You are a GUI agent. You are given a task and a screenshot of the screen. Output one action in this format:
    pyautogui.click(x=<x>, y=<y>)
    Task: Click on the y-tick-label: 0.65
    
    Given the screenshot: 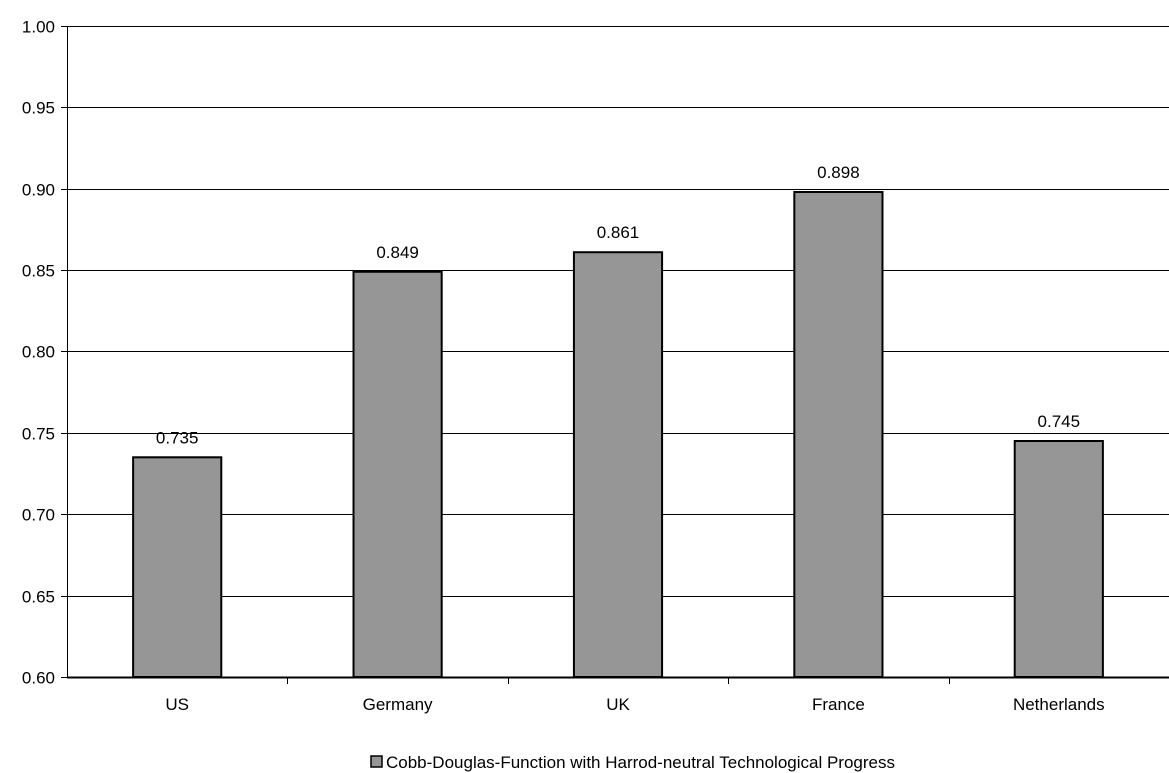 What is the action you would take?
    pyautogui.click(x=38, y=597)
    